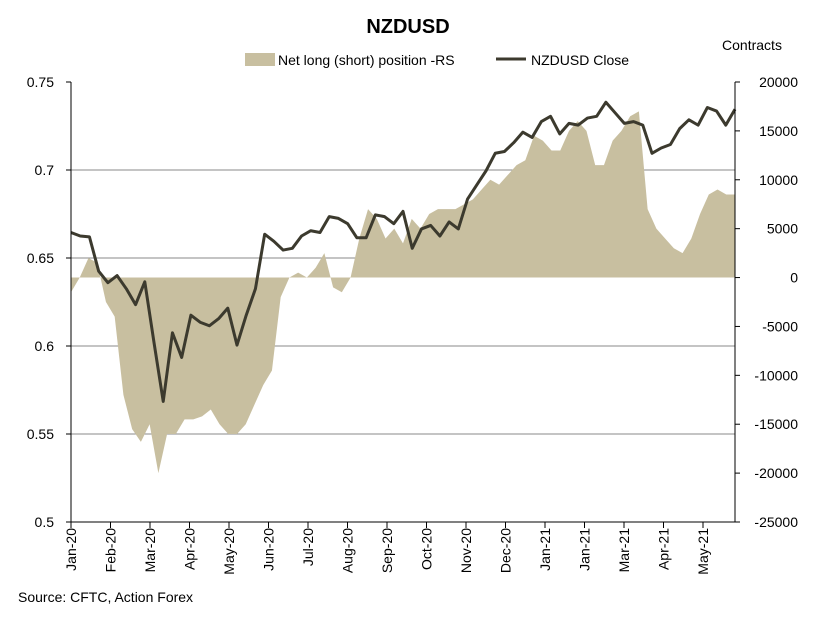 This screenshot has height=624, width=829. I want to click on x-tick-label: Nov-20, so click(466, 550).